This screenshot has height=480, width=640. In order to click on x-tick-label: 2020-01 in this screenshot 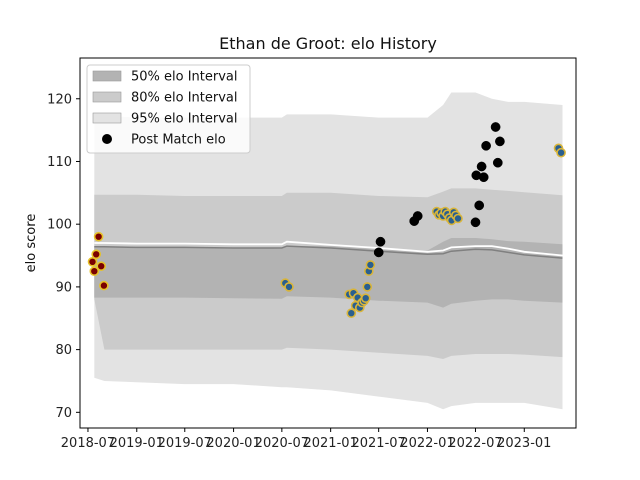, I will do `click(233, 443)`.